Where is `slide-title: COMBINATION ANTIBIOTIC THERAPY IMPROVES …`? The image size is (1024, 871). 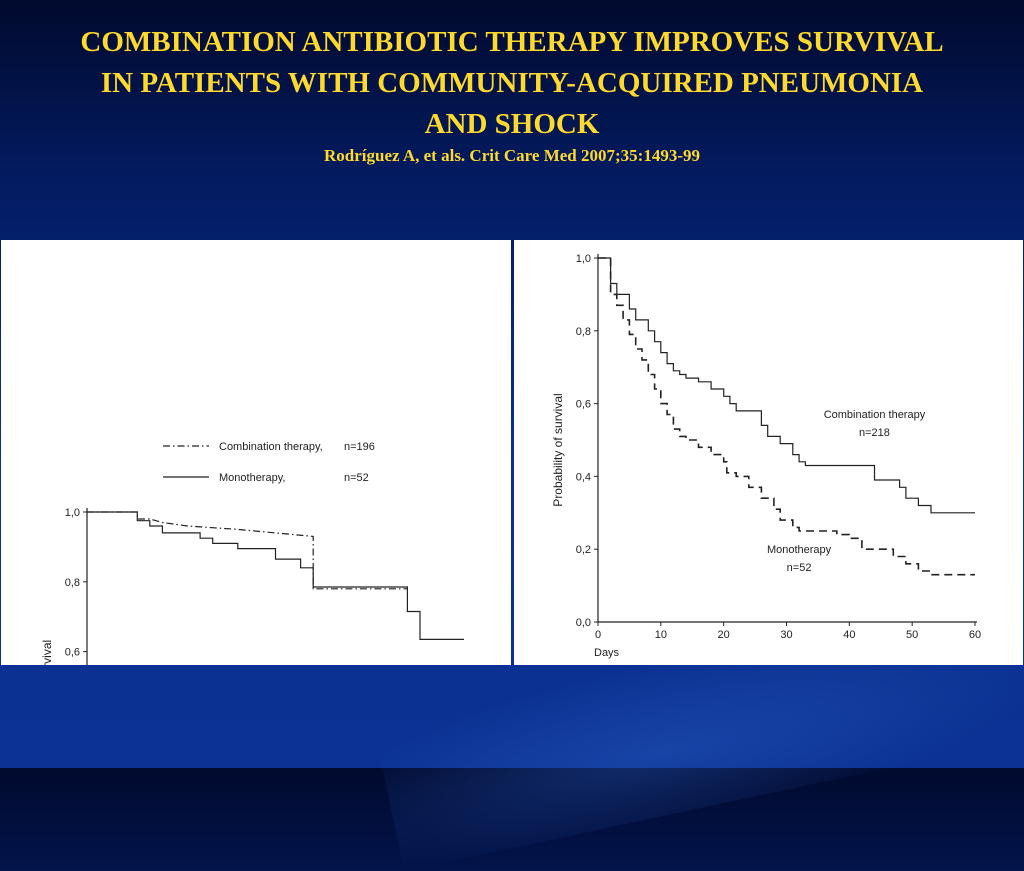 slide-title: COMBINATION ANTIBIOTIC THERAPY IMPROVES … is located at coordinates (512, 83).